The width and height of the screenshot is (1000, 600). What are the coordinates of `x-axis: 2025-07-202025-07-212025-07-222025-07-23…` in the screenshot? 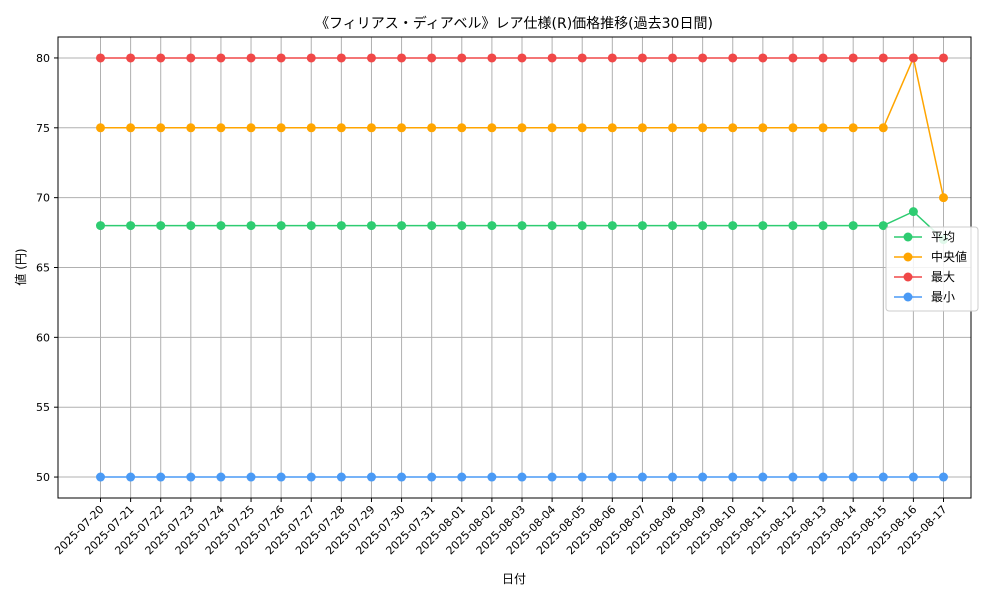 It's located at (501, 527).